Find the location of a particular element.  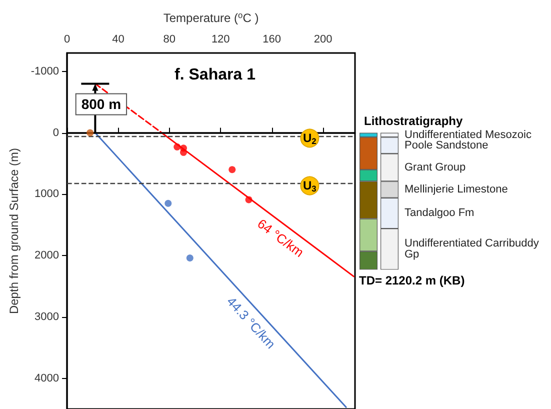

annotation: 800 m is located at coordinates (101, 104).